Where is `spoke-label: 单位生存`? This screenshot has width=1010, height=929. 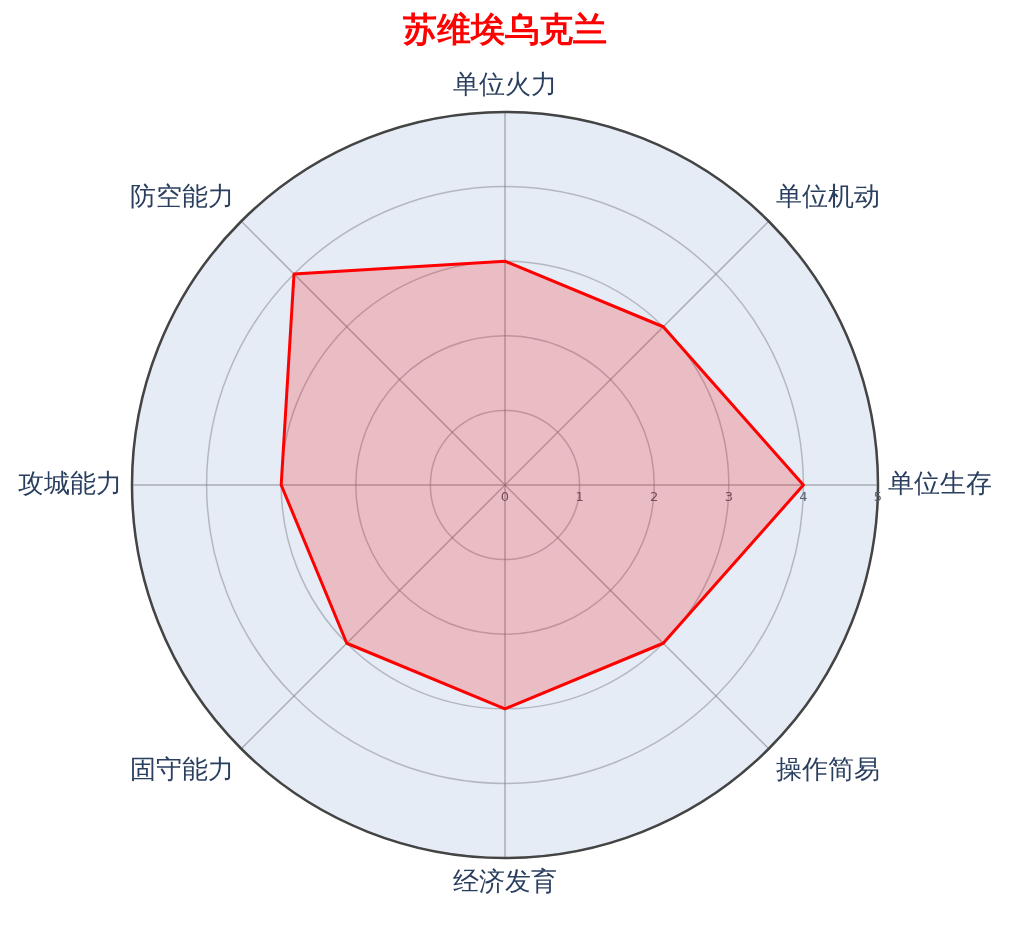 spoke-label: 单位生存 is located at coordinates (940, 482).